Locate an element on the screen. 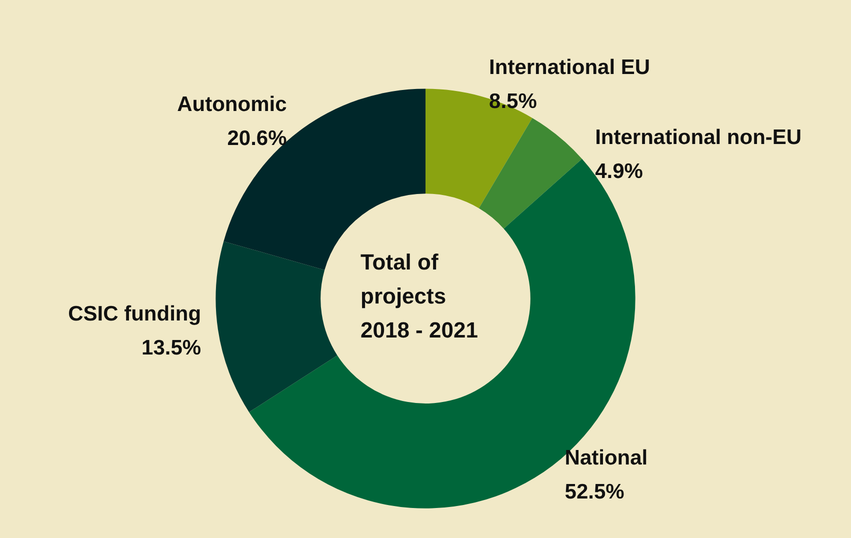  data-label: 4.9% is located at coordinates (619, 172).